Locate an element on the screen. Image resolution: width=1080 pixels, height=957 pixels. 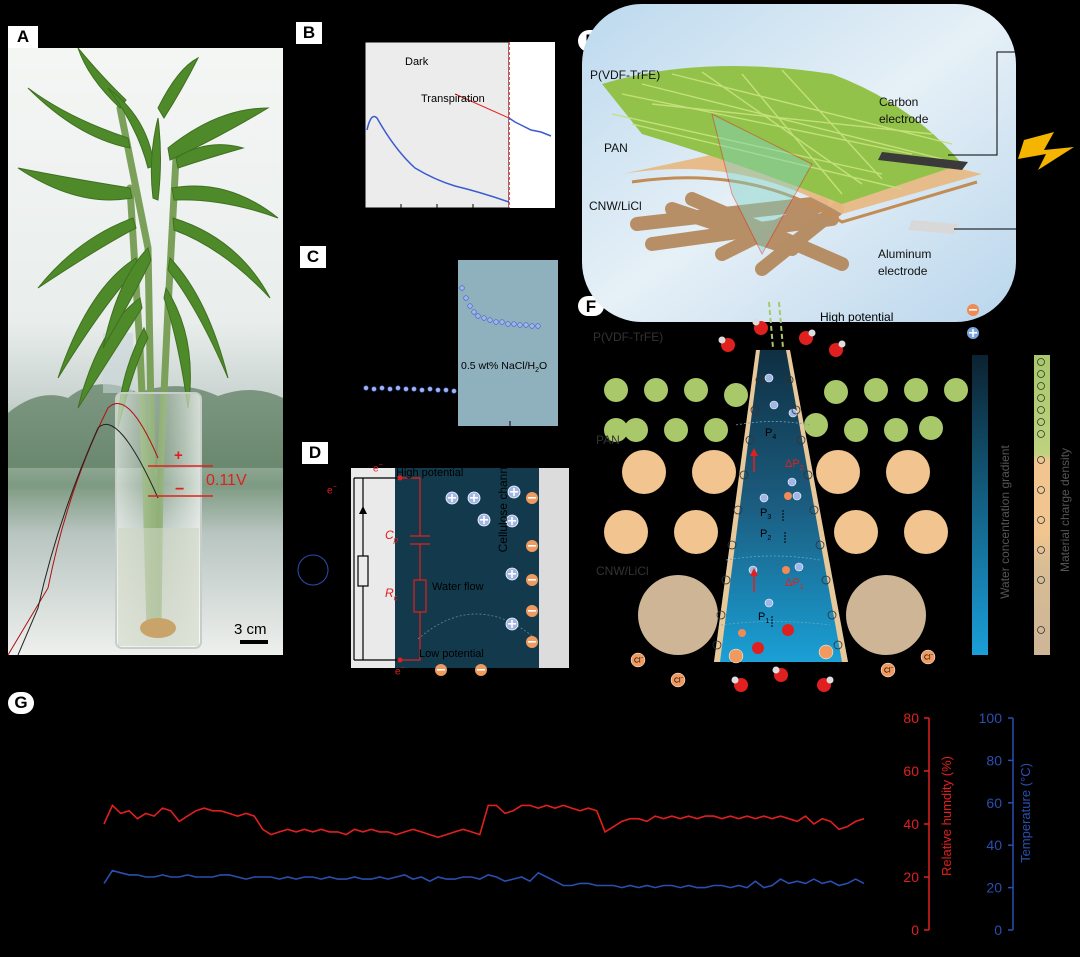
e-layer-cnw: CNW/LiCl is located at coordinates (615, 206).